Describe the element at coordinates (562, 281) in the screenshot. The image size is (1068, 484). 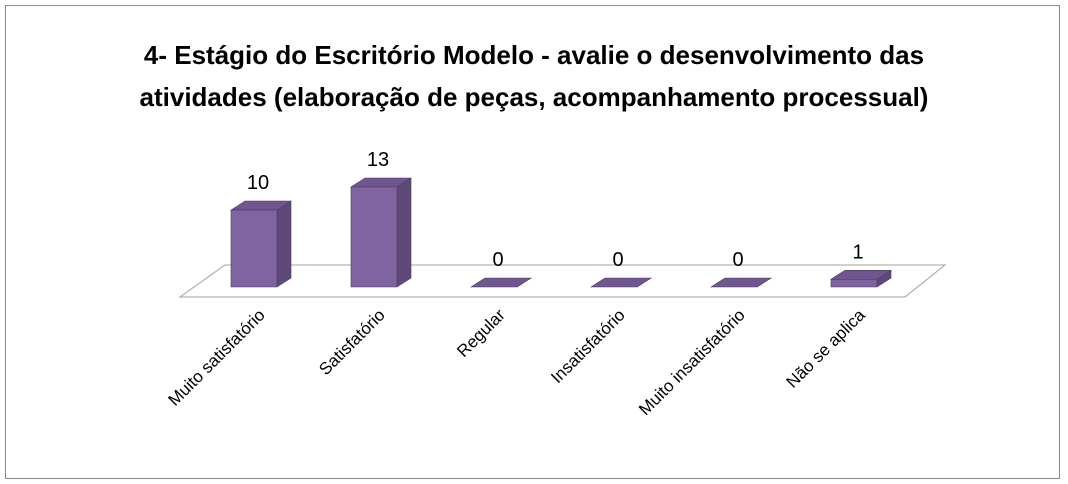
I see `floor` at that location.